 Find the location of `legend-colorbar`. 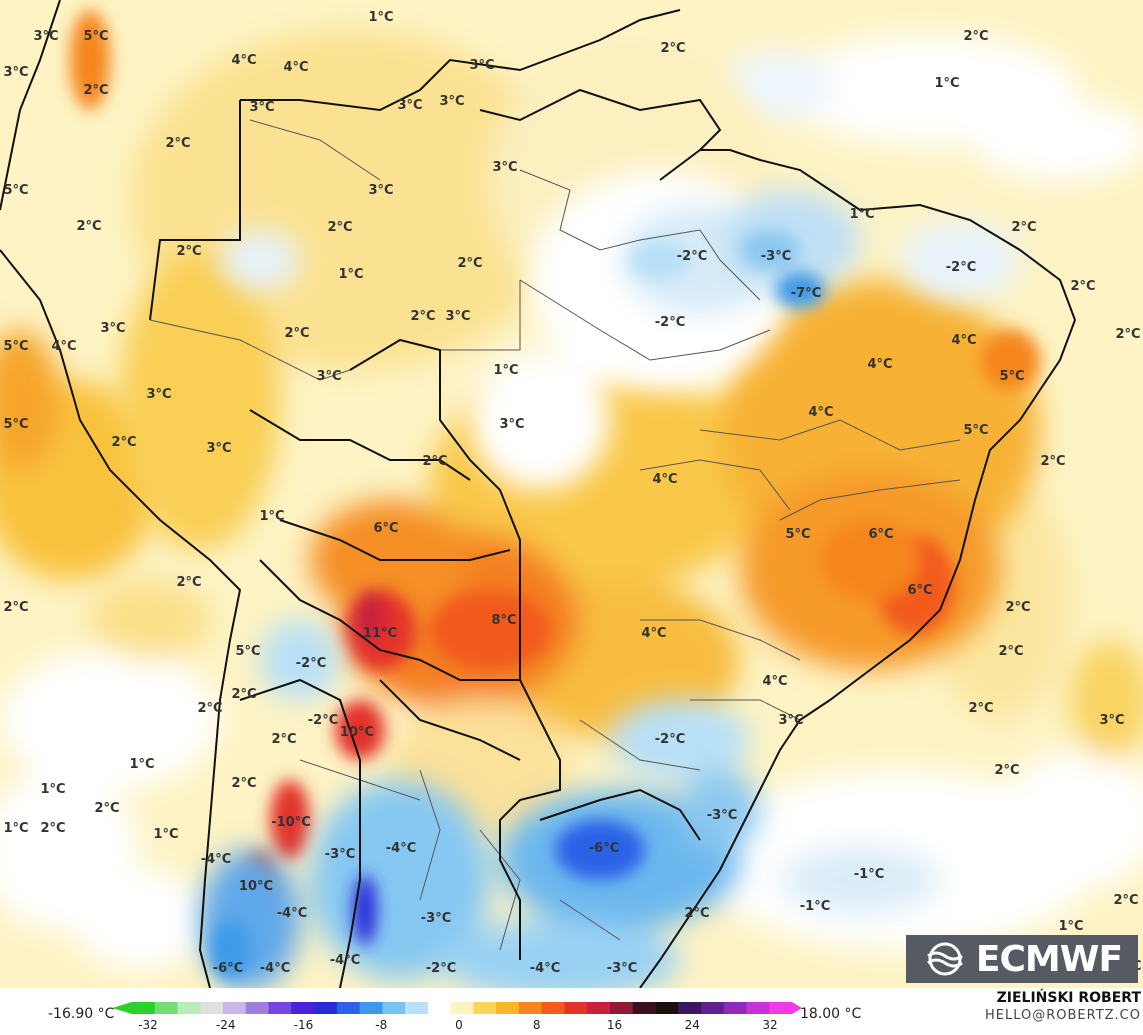

legend-colorbar is located at coordinates (457, 1008).